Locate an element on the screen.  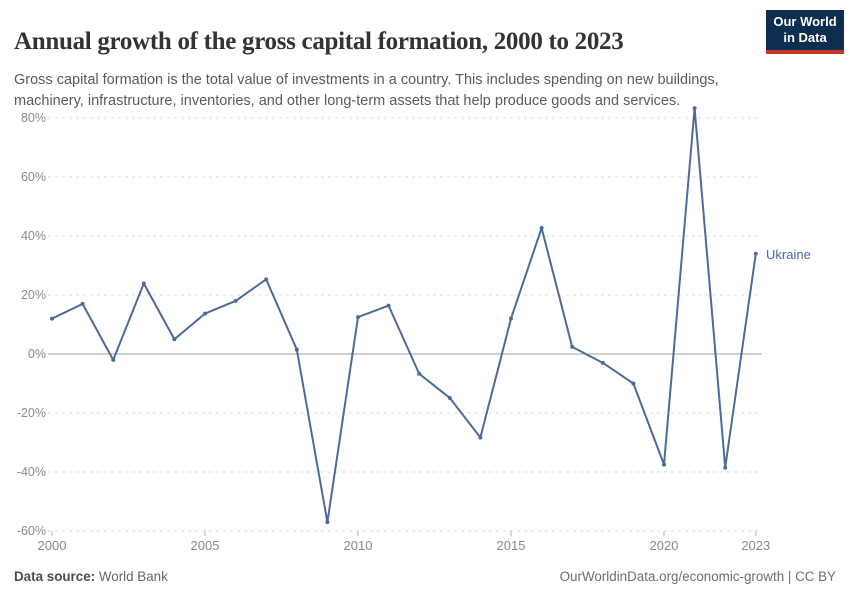
data-point-2021 is located at coordinates (694, 108).